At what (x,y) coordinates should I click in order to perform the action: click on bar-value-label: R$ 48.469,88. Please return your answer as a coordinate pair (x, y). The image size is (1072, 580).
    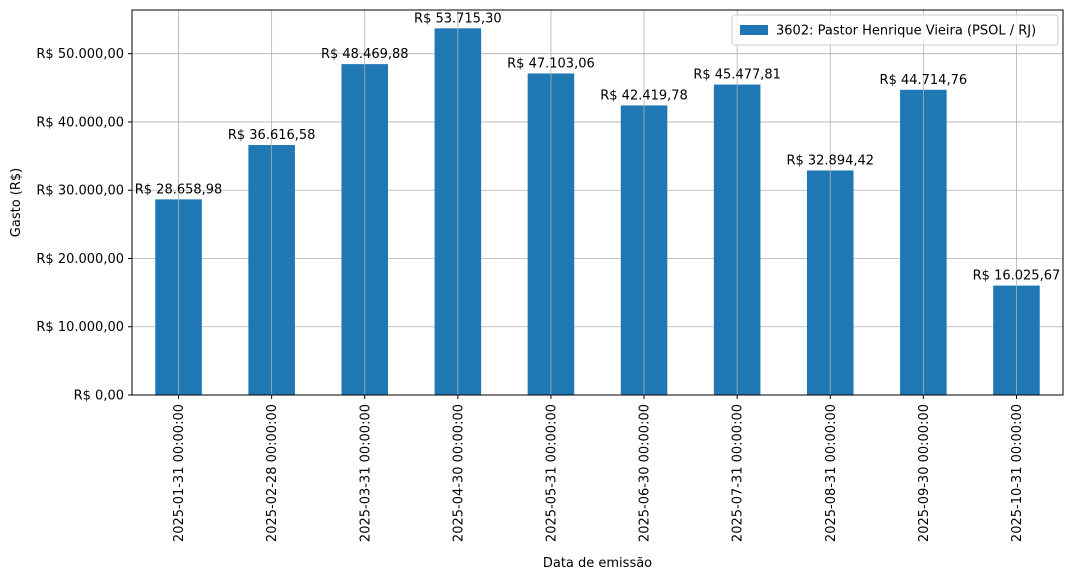
    Looking at the image, I should click on (365, 54).